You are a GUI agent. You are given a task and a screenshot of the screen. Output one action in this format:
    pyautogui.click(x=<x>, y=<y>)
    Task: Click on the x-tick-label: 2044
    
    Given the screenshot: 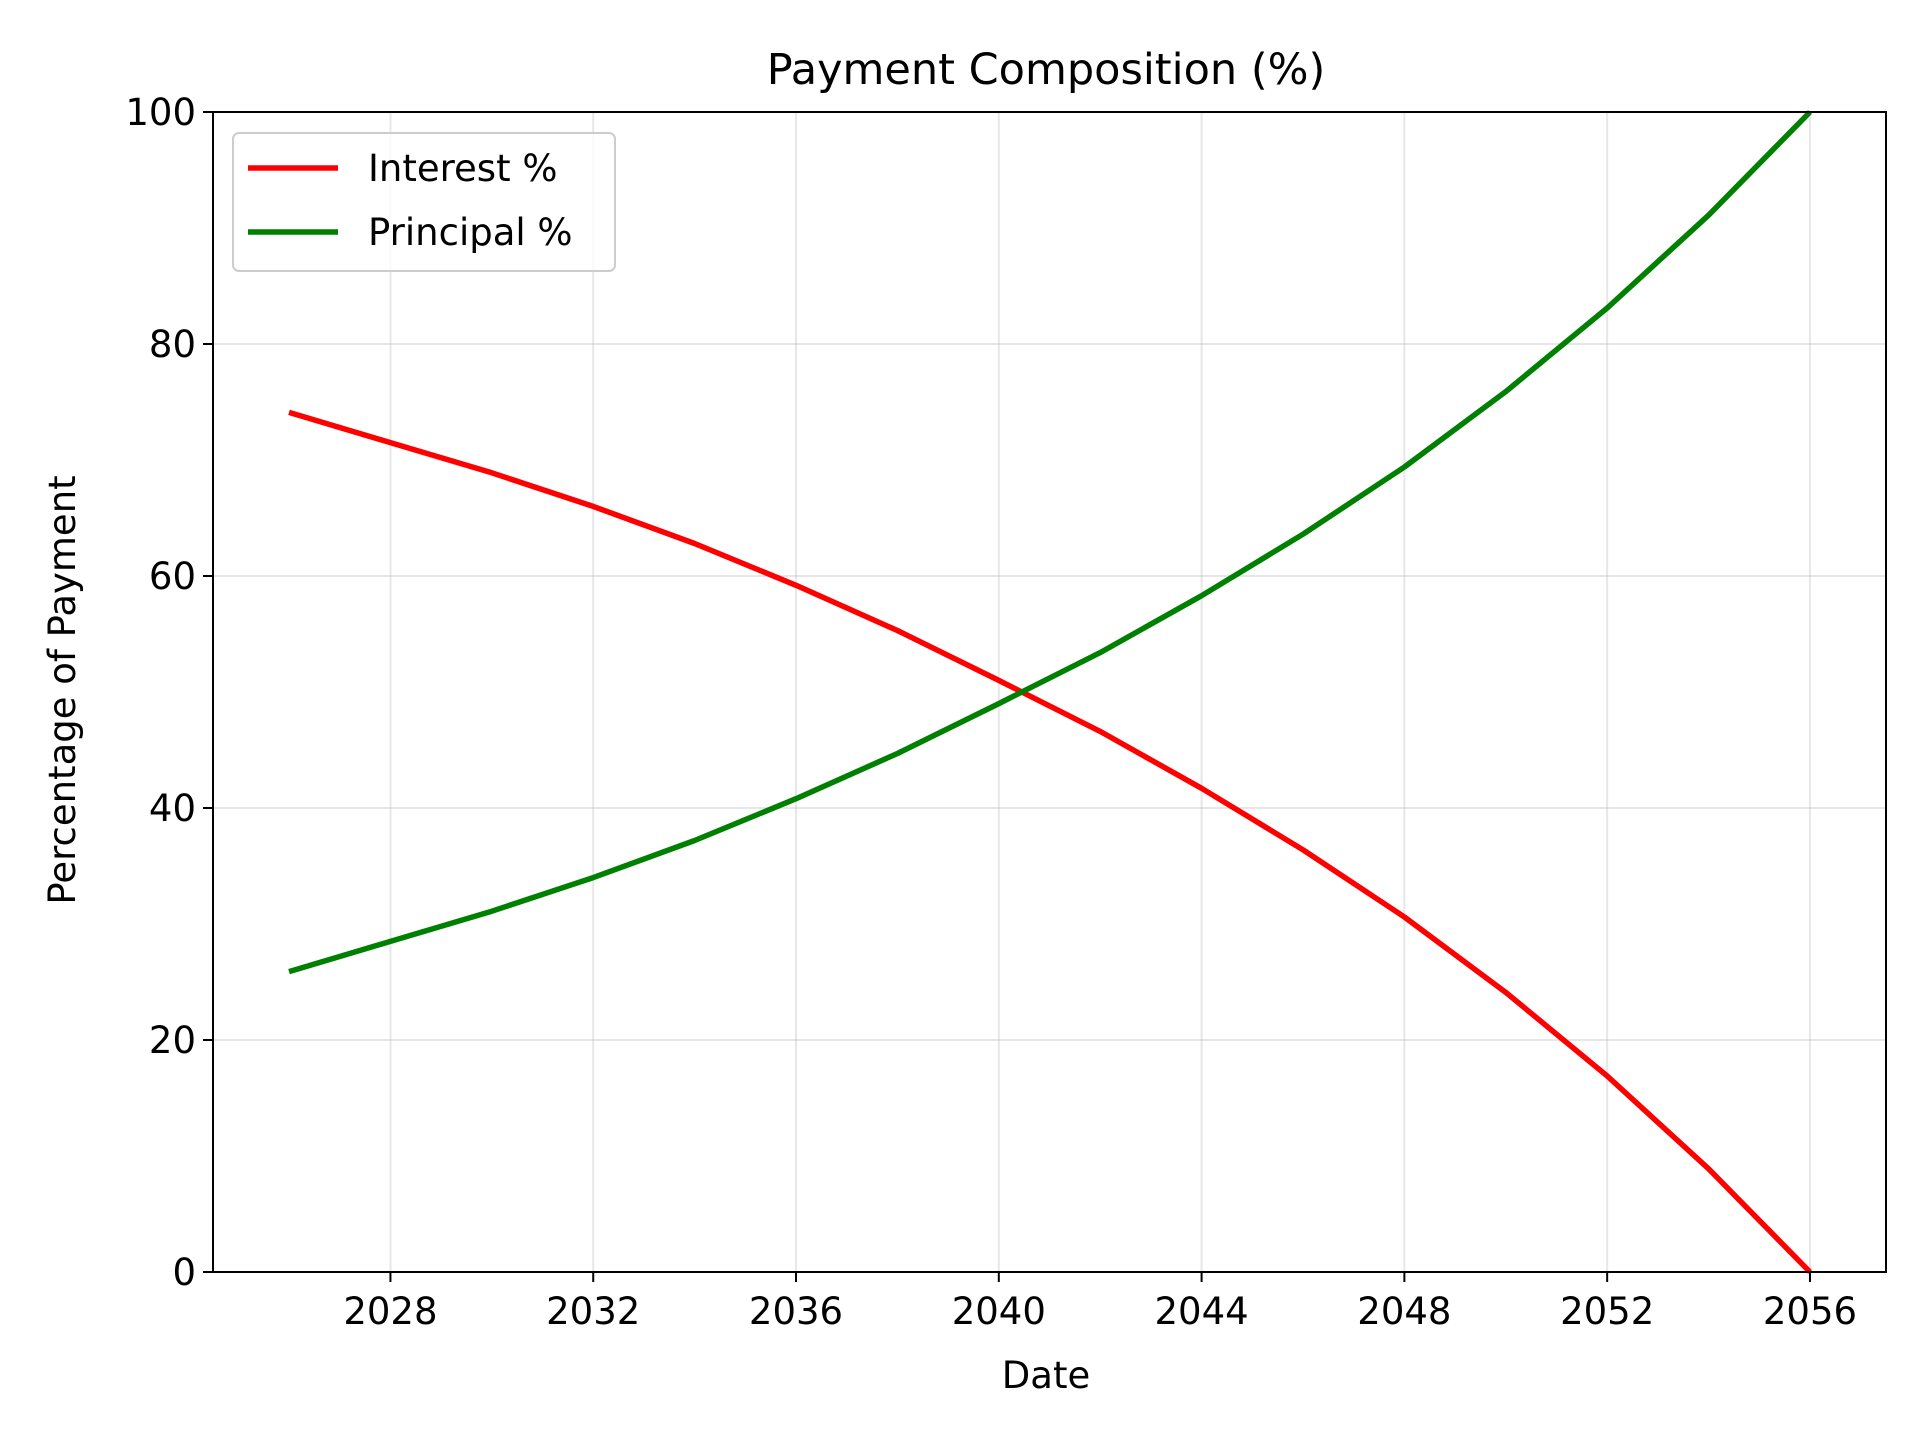 What is the action you would take?
    pyautogui.click(x=1202, y=1311)
    